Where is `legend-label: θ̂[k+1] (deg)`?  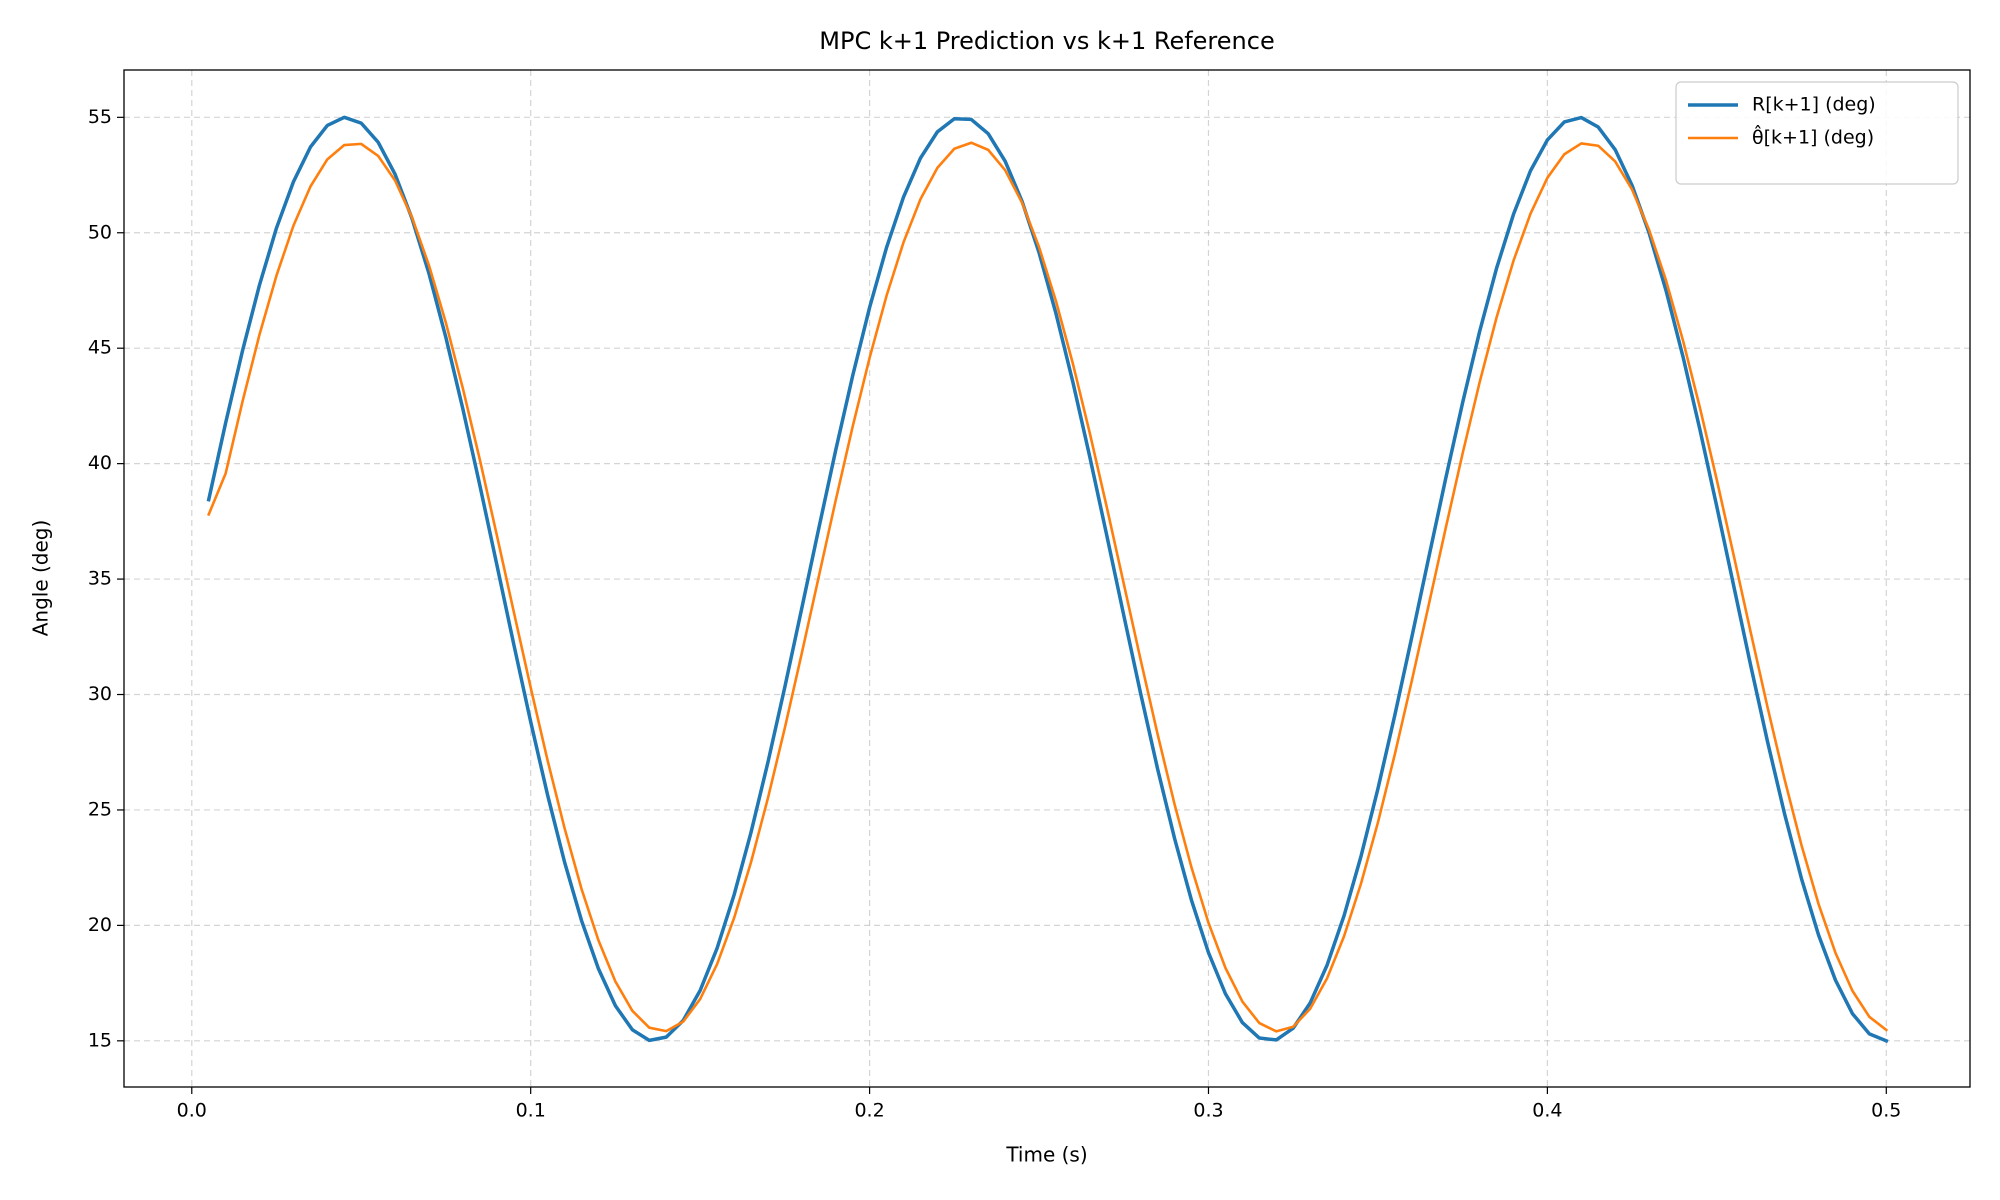
legend-label: θ̂[k+1] (deg) is located at coordinates (1813, 136).